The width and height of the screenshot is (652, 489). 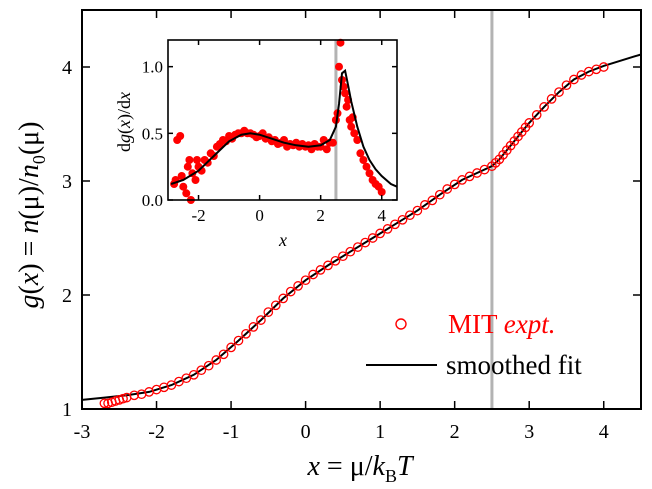 I want to click on x-tick-label: 3, so click(x=529, y=432).